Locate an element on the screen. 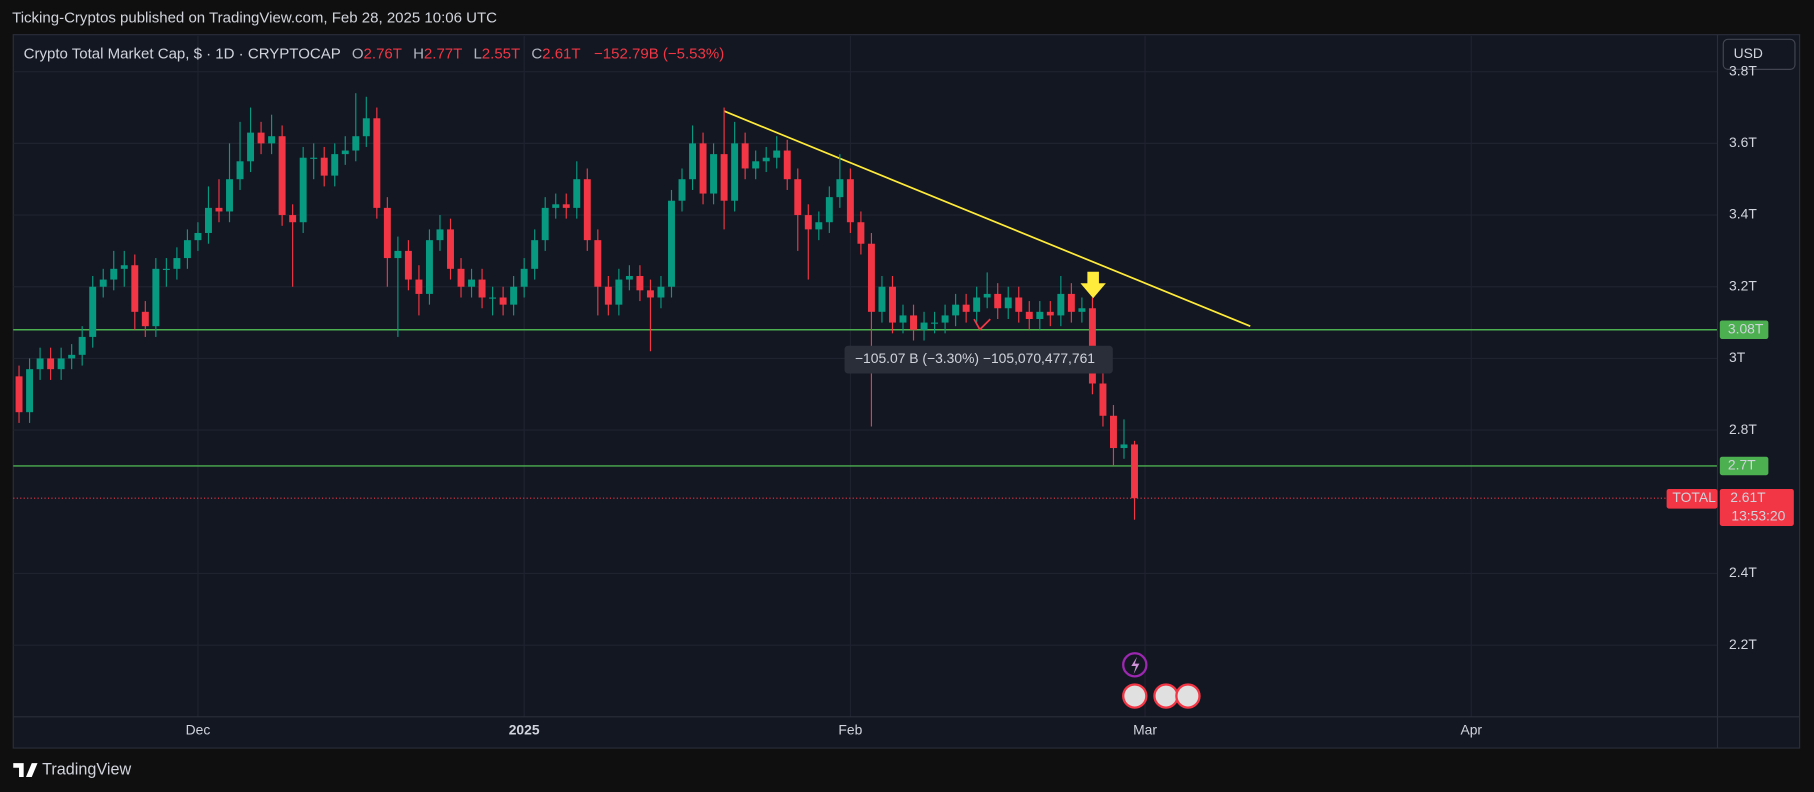 The image size is (1814, 792). brand: TradingView is located at coordinates (86, 769).